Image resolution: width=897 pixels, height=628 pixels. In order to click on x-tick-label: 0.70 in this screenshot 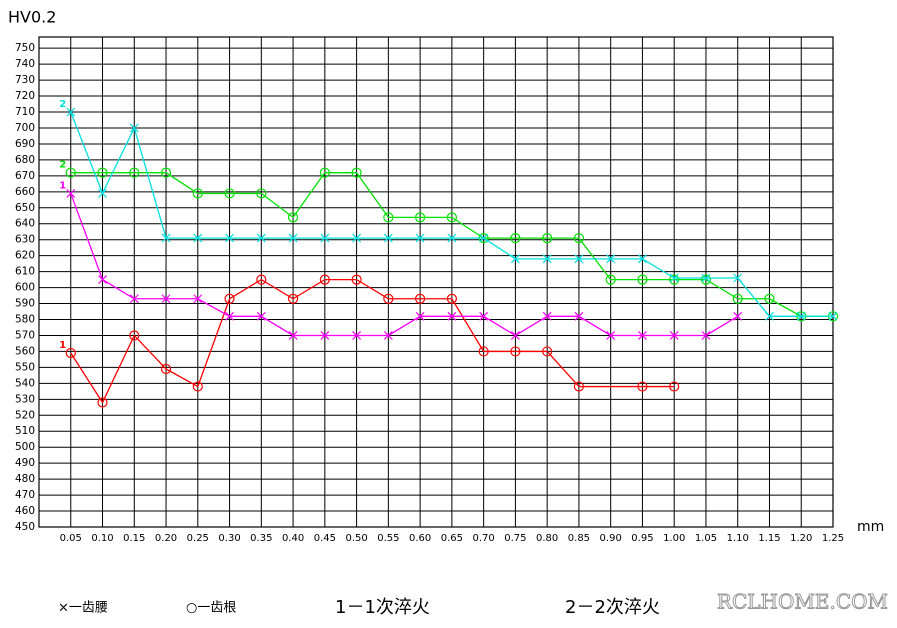, I will do `click(484, 538)`.